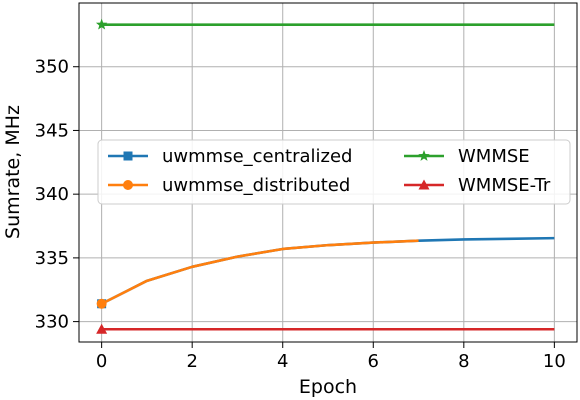 The width and height of the screenshot is (580, 400). What do you see at coordinates (554, 361) in the screenshot?
I see `x-tick-label: 10` at bounding box center [554, 361].